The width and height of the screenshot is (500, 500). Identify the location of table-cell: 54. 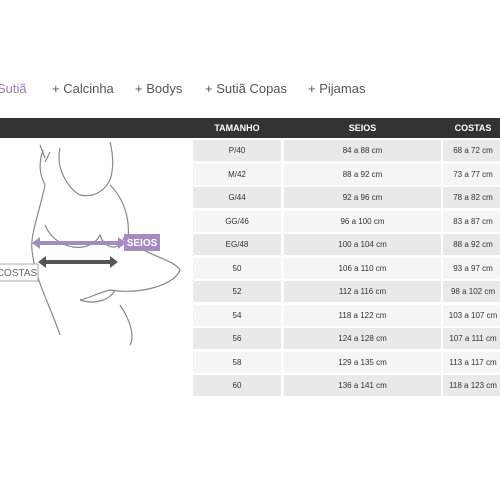
(237, 315).